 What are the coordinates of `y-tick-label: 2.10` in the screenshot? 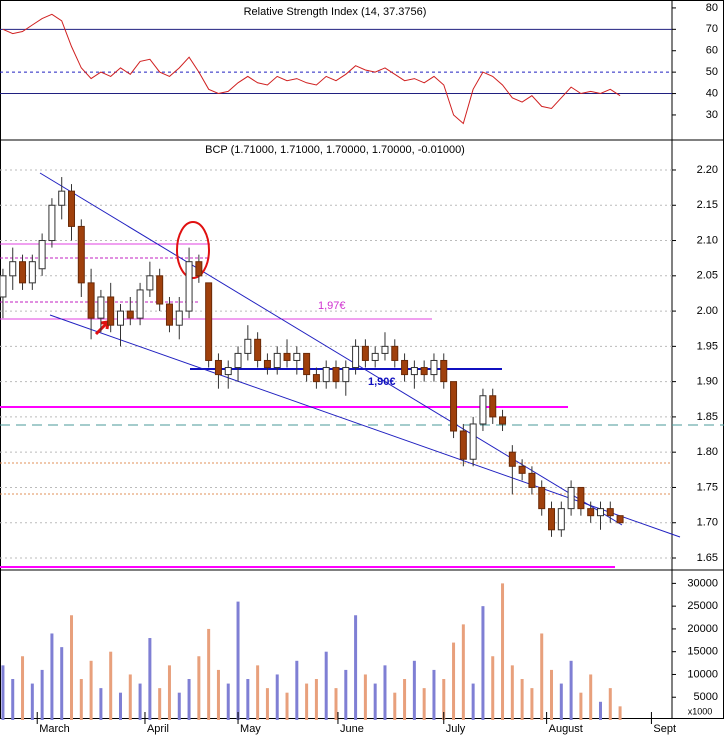 It's located at (707, 240).